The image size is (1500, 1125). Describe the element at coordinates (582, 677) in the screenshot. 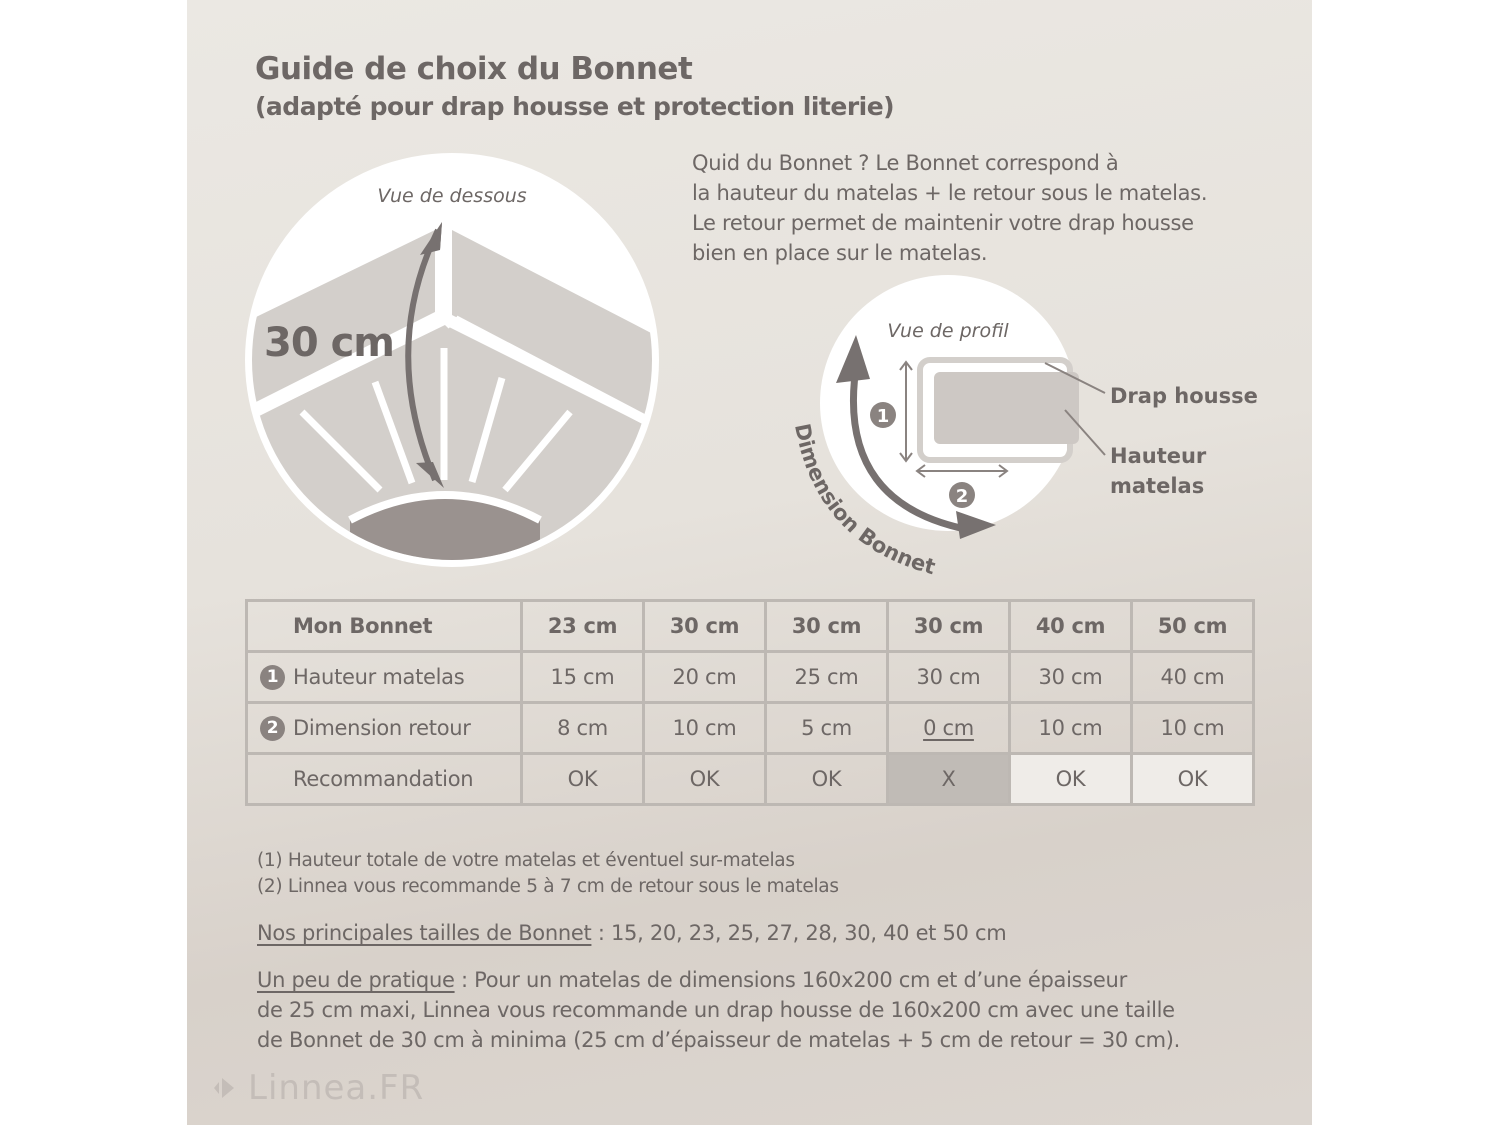

I see `table-cell: 15 cm` at that location.